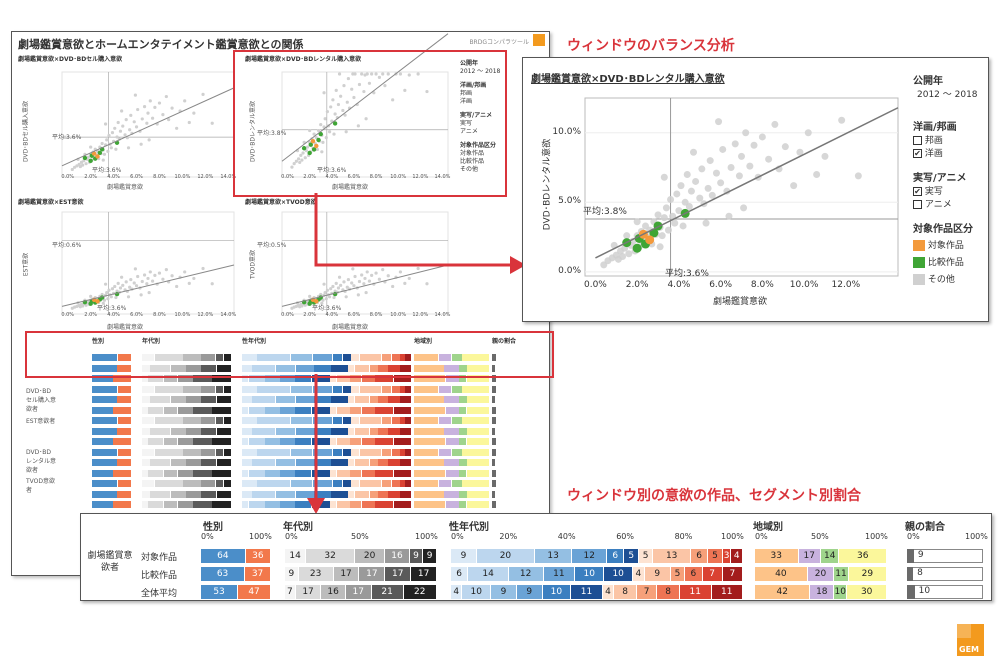 The height and width of the screenshot is (666, 1000). I want to click on x-tick-label: 8.0%, so click(762, 285).